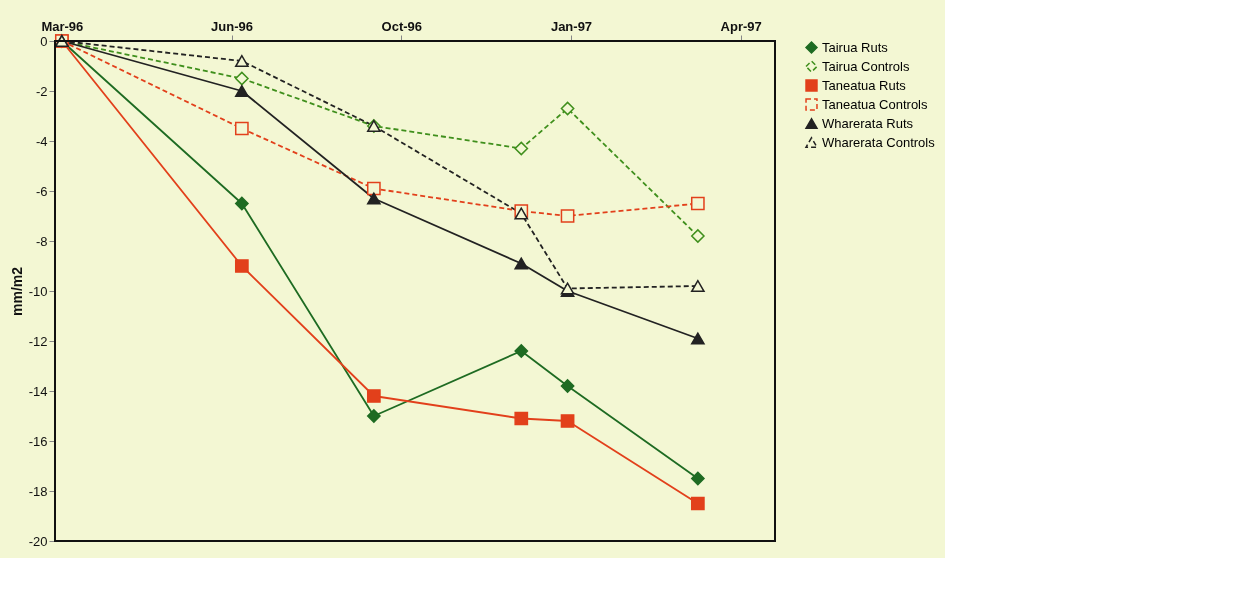 The height and width of the screenshot is (616, 1242). What do you see at coordinates (38, 441) in the screenshot?
I see `y-tick-label: -16` at bounding box center [38, 441].